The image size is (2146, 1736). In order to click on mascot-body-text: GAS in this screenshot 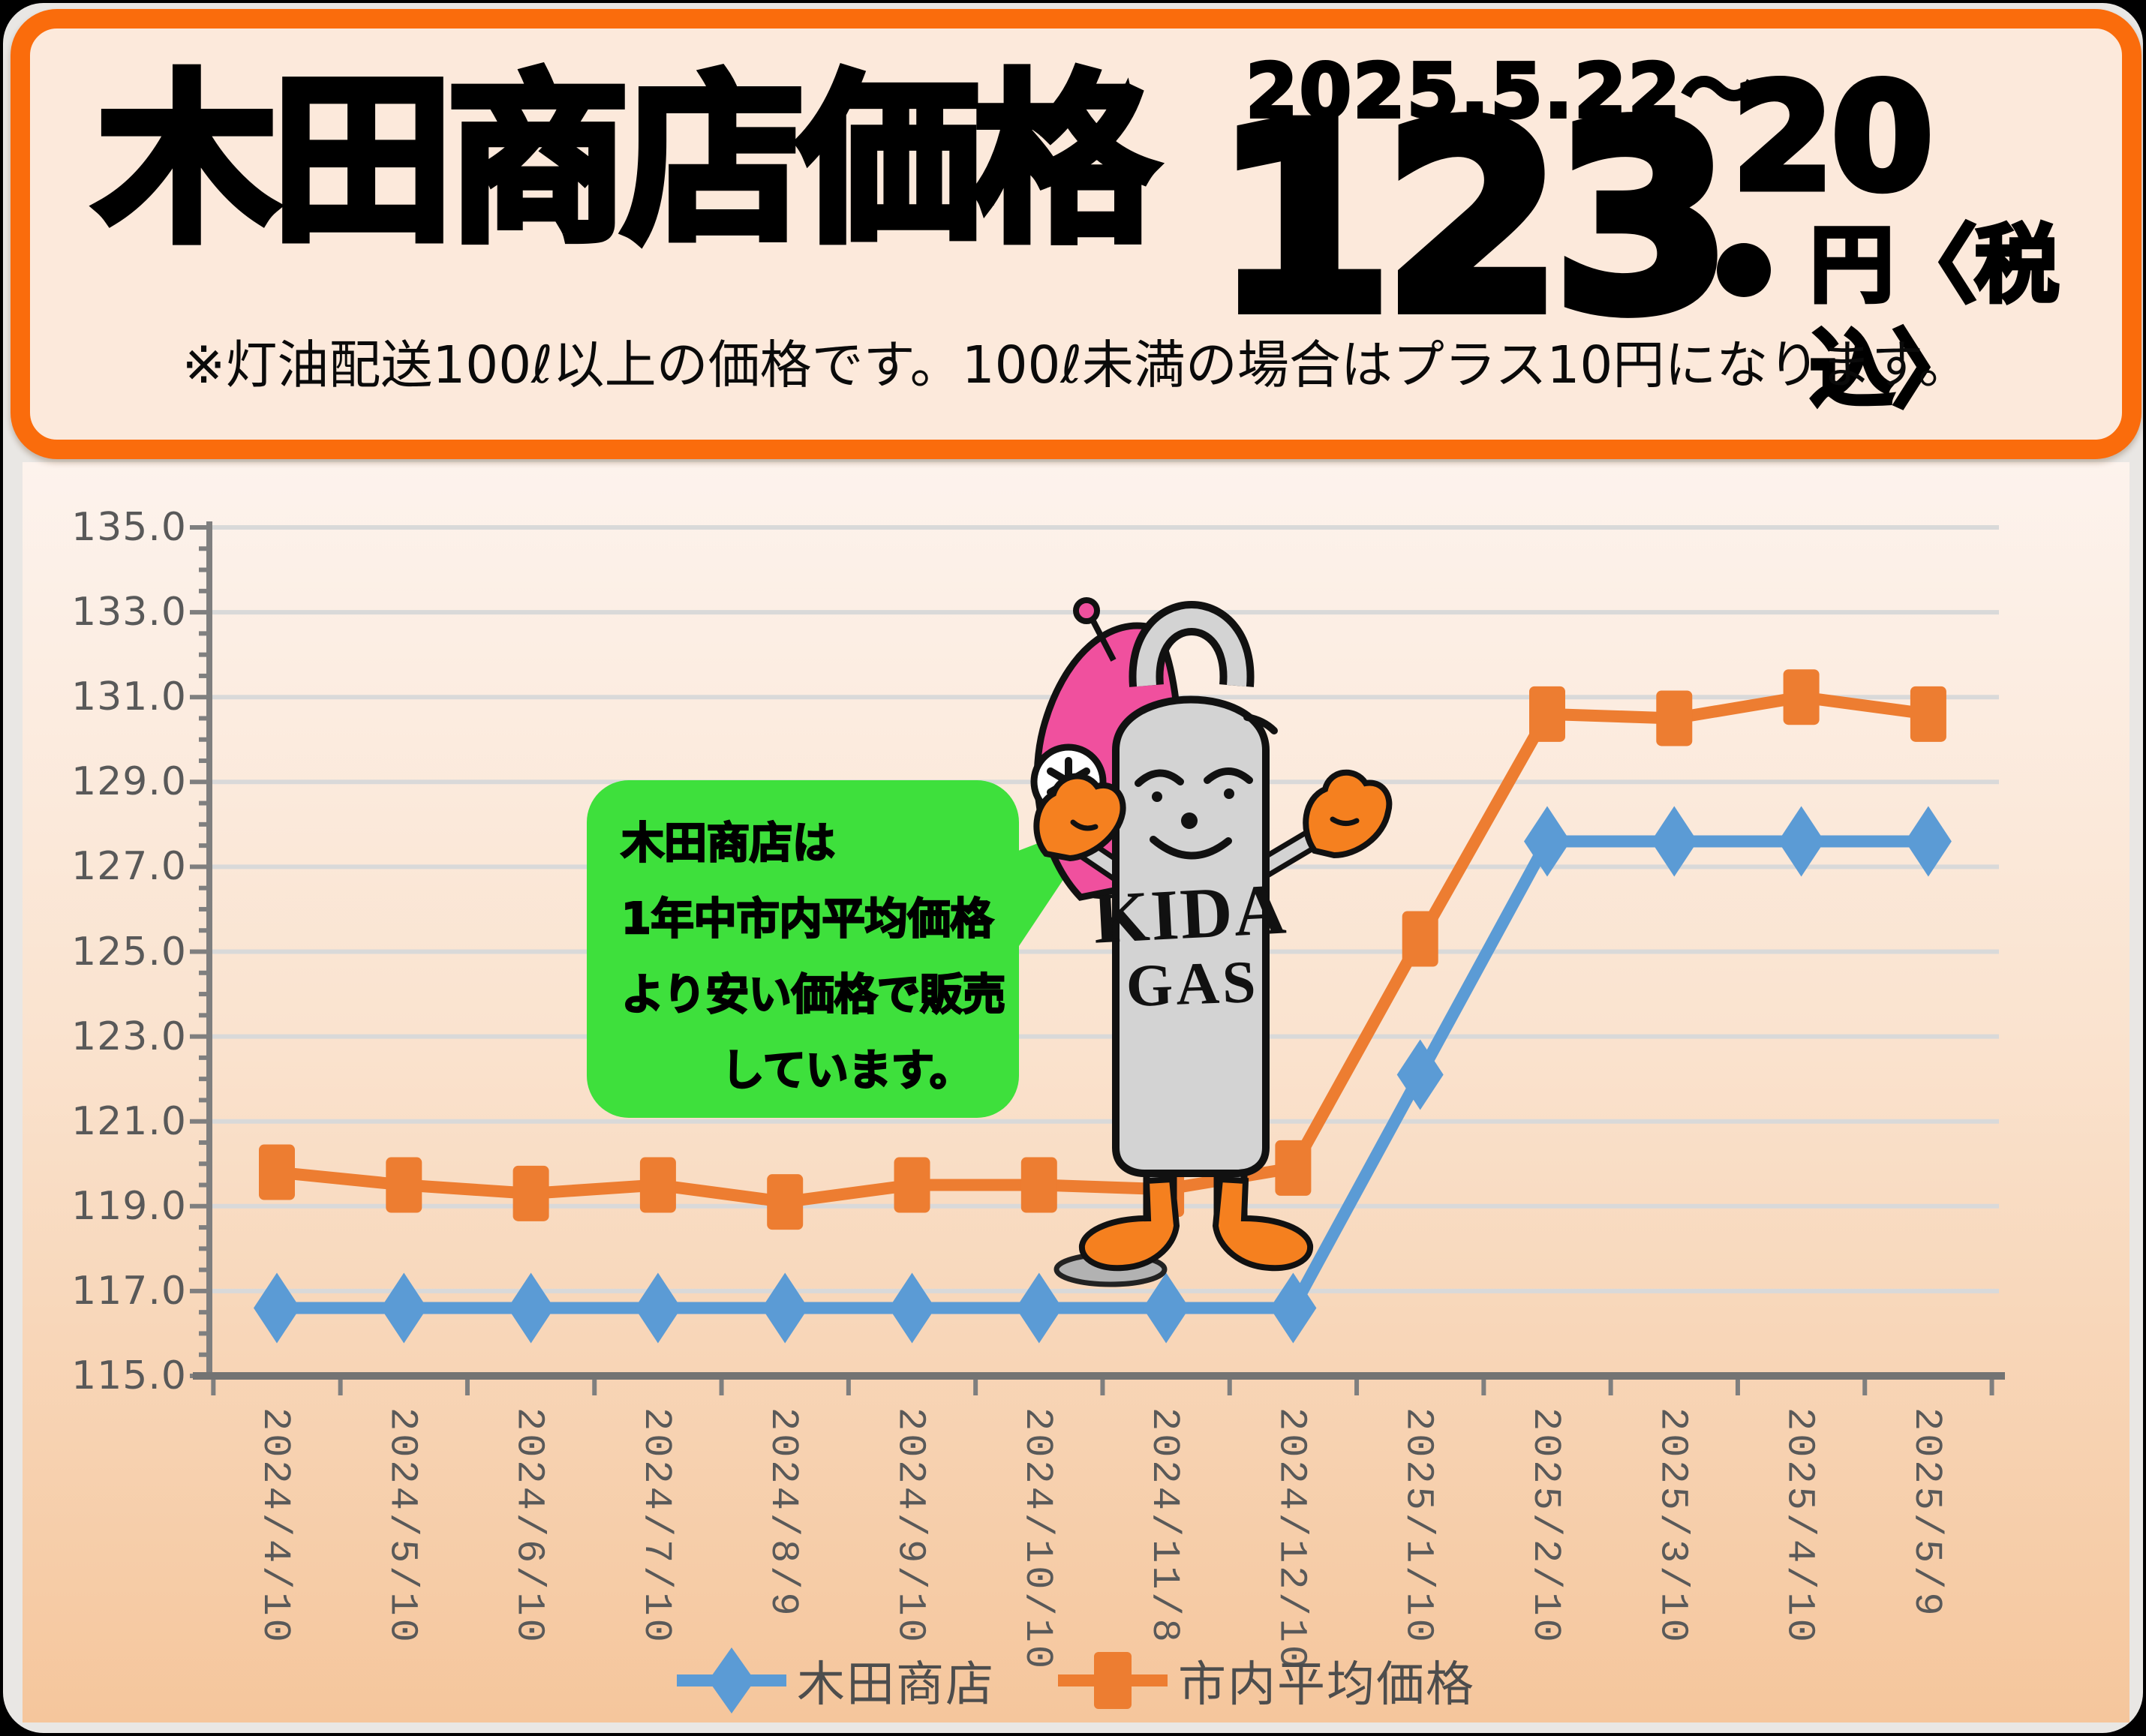, I will do `click(1192, 984)`.